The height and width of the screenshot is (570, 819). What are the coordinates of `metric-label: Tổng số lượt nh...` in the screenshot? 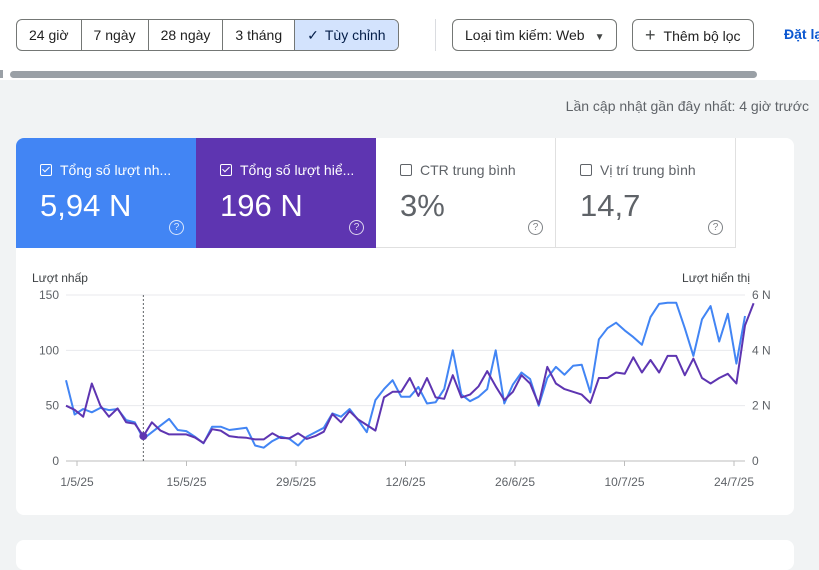 It's located at (116, 170).